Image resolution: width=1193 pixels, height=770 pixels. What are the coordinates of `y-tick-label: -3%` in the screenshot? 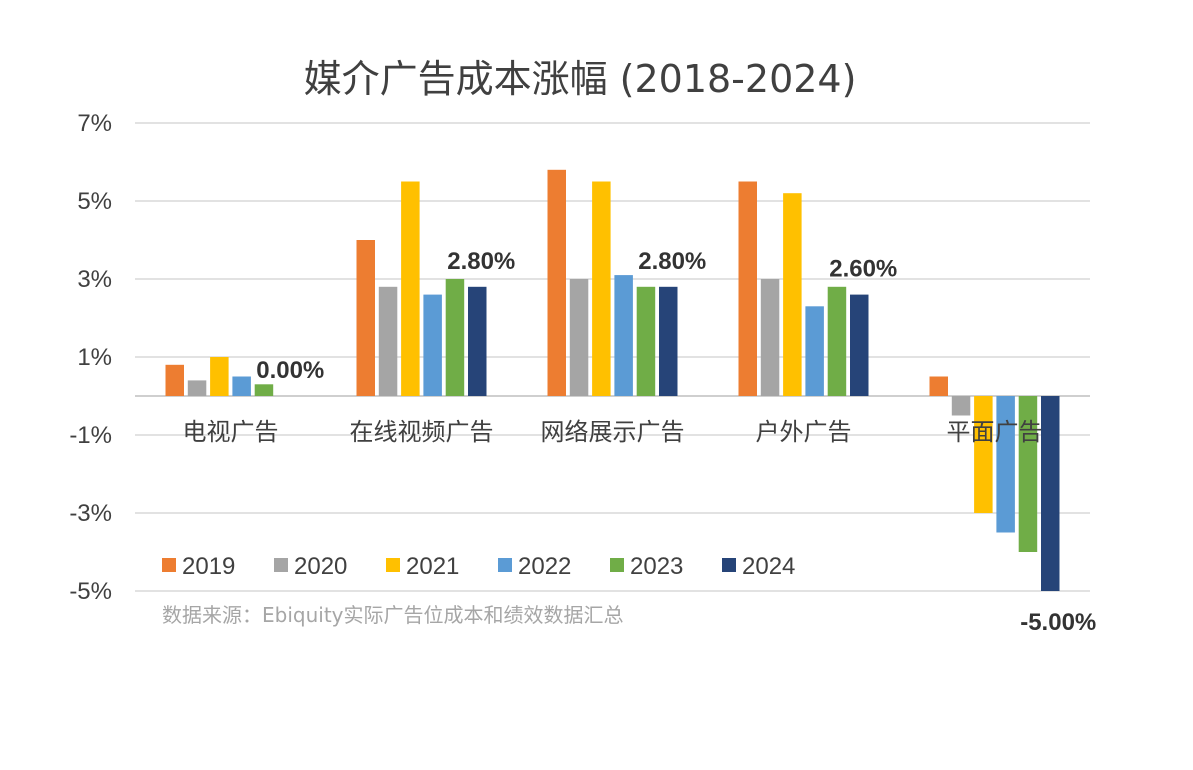 It's located at (90, 513).